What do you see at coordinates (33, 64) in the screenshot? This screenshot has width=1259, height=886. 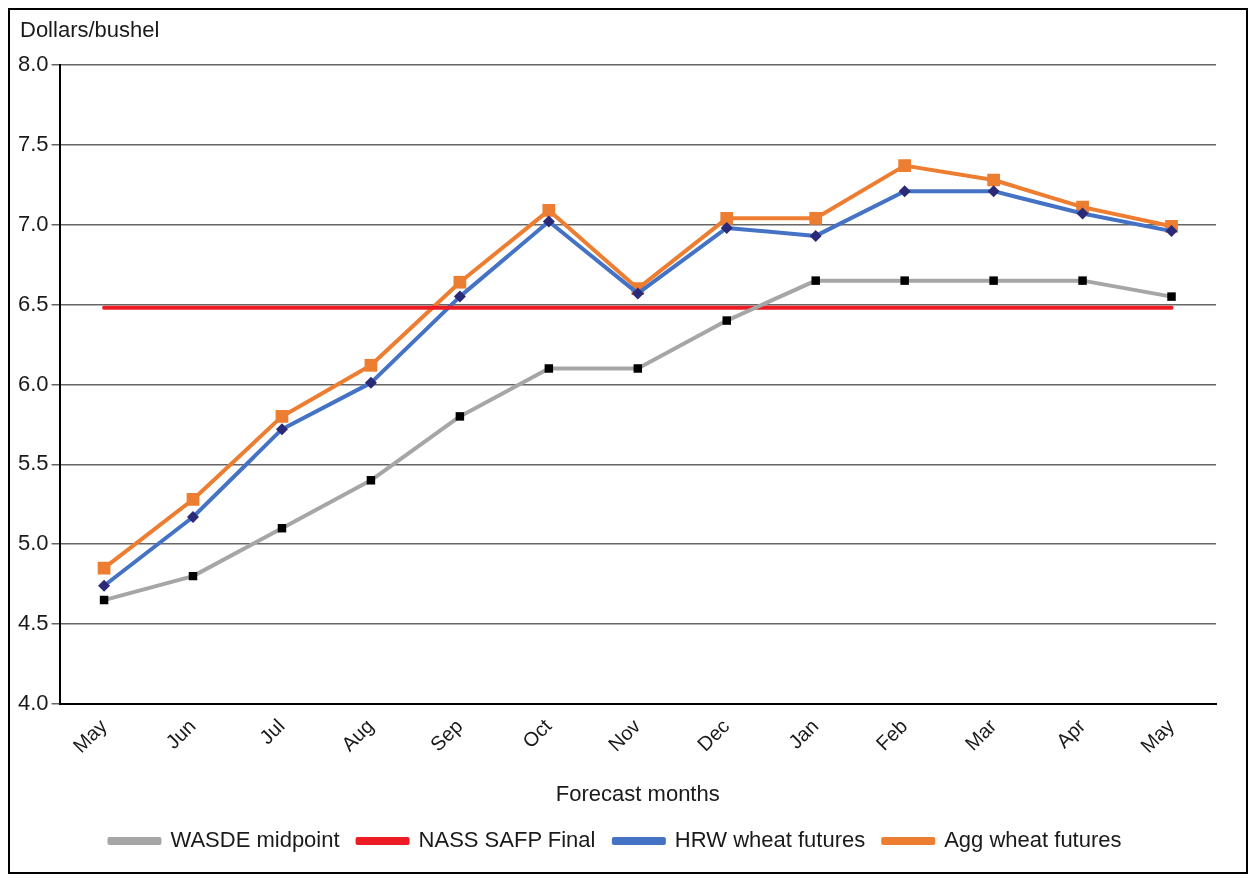 I see `y-tick-label: 8.0` at bounding box center [33, 64].